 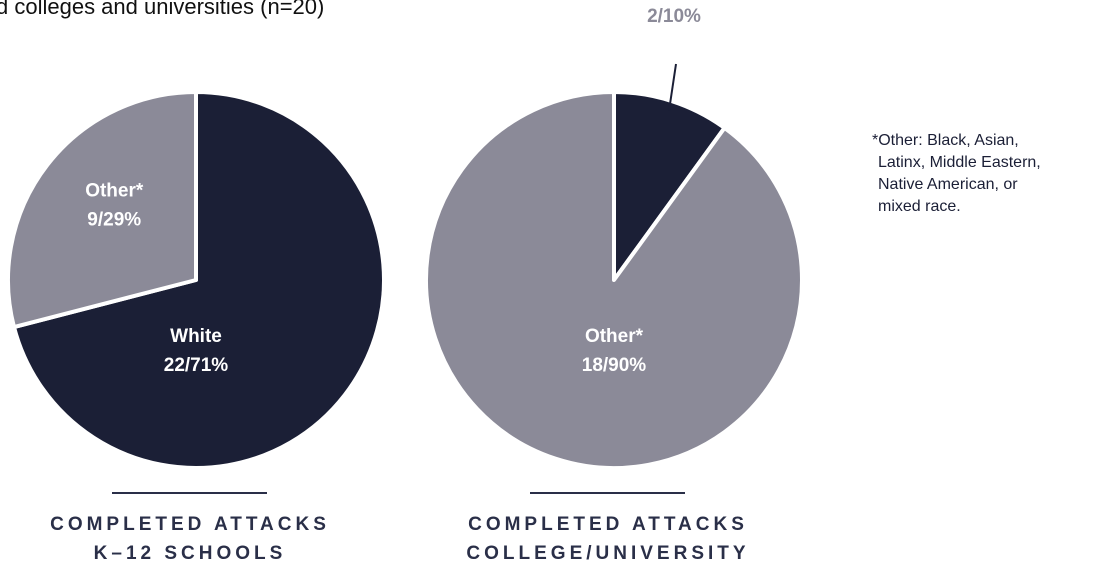 What do you see at coordinates (614, 365) in the screenshot?
I see `slice-value-label: 18/90%` at bounding box center [614, 365].